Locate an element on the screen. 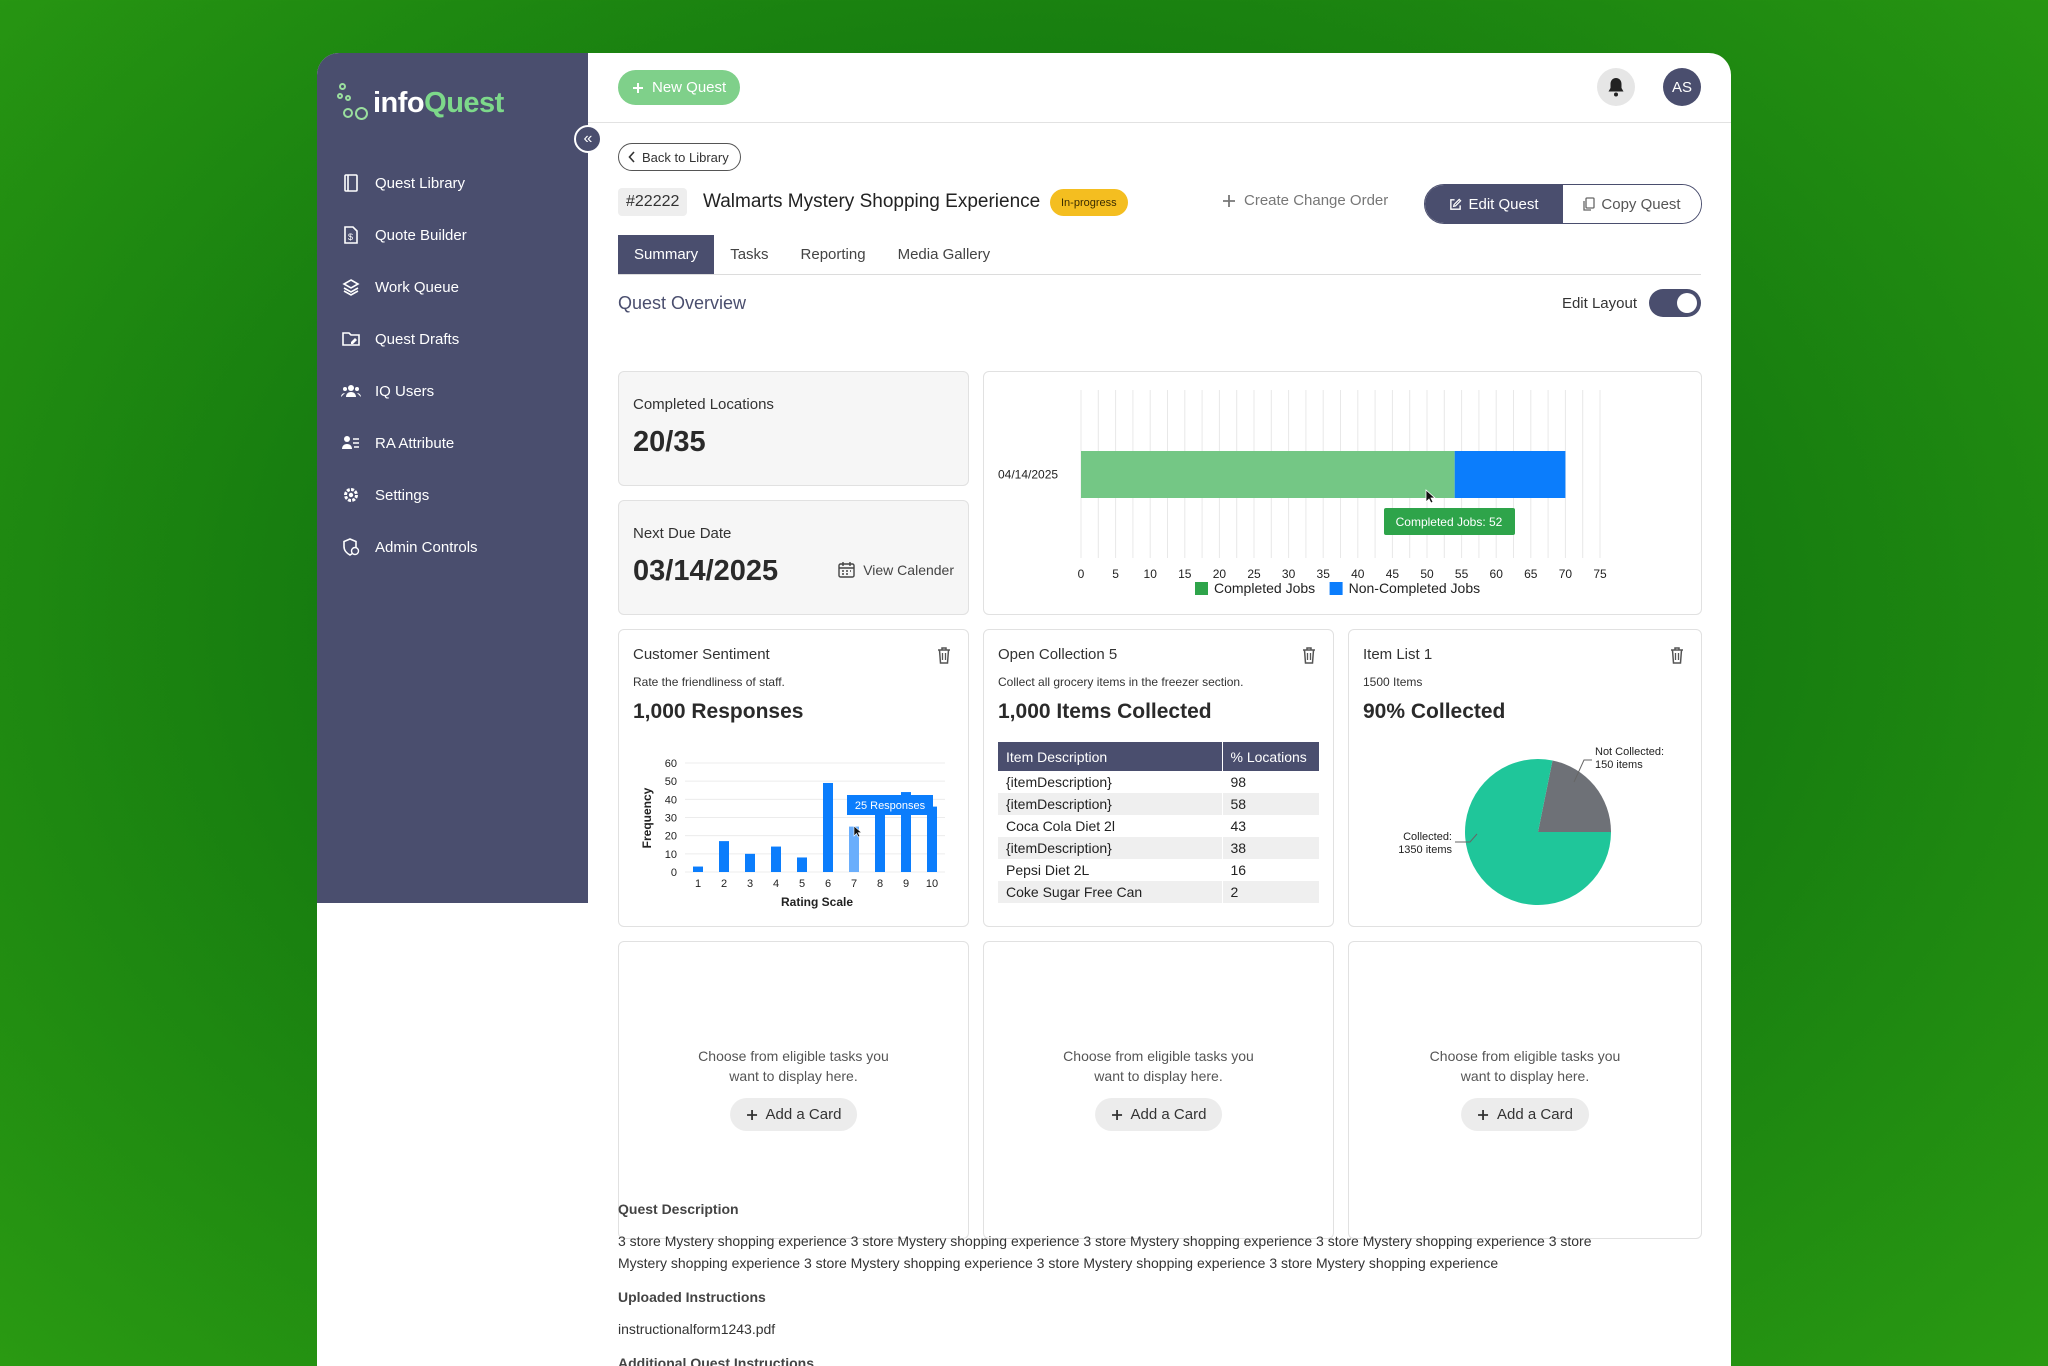 The width and height of the screenshot is (2048, 1366). edit-layout-label: Edit Layout is located at coordinates (1599, 303).